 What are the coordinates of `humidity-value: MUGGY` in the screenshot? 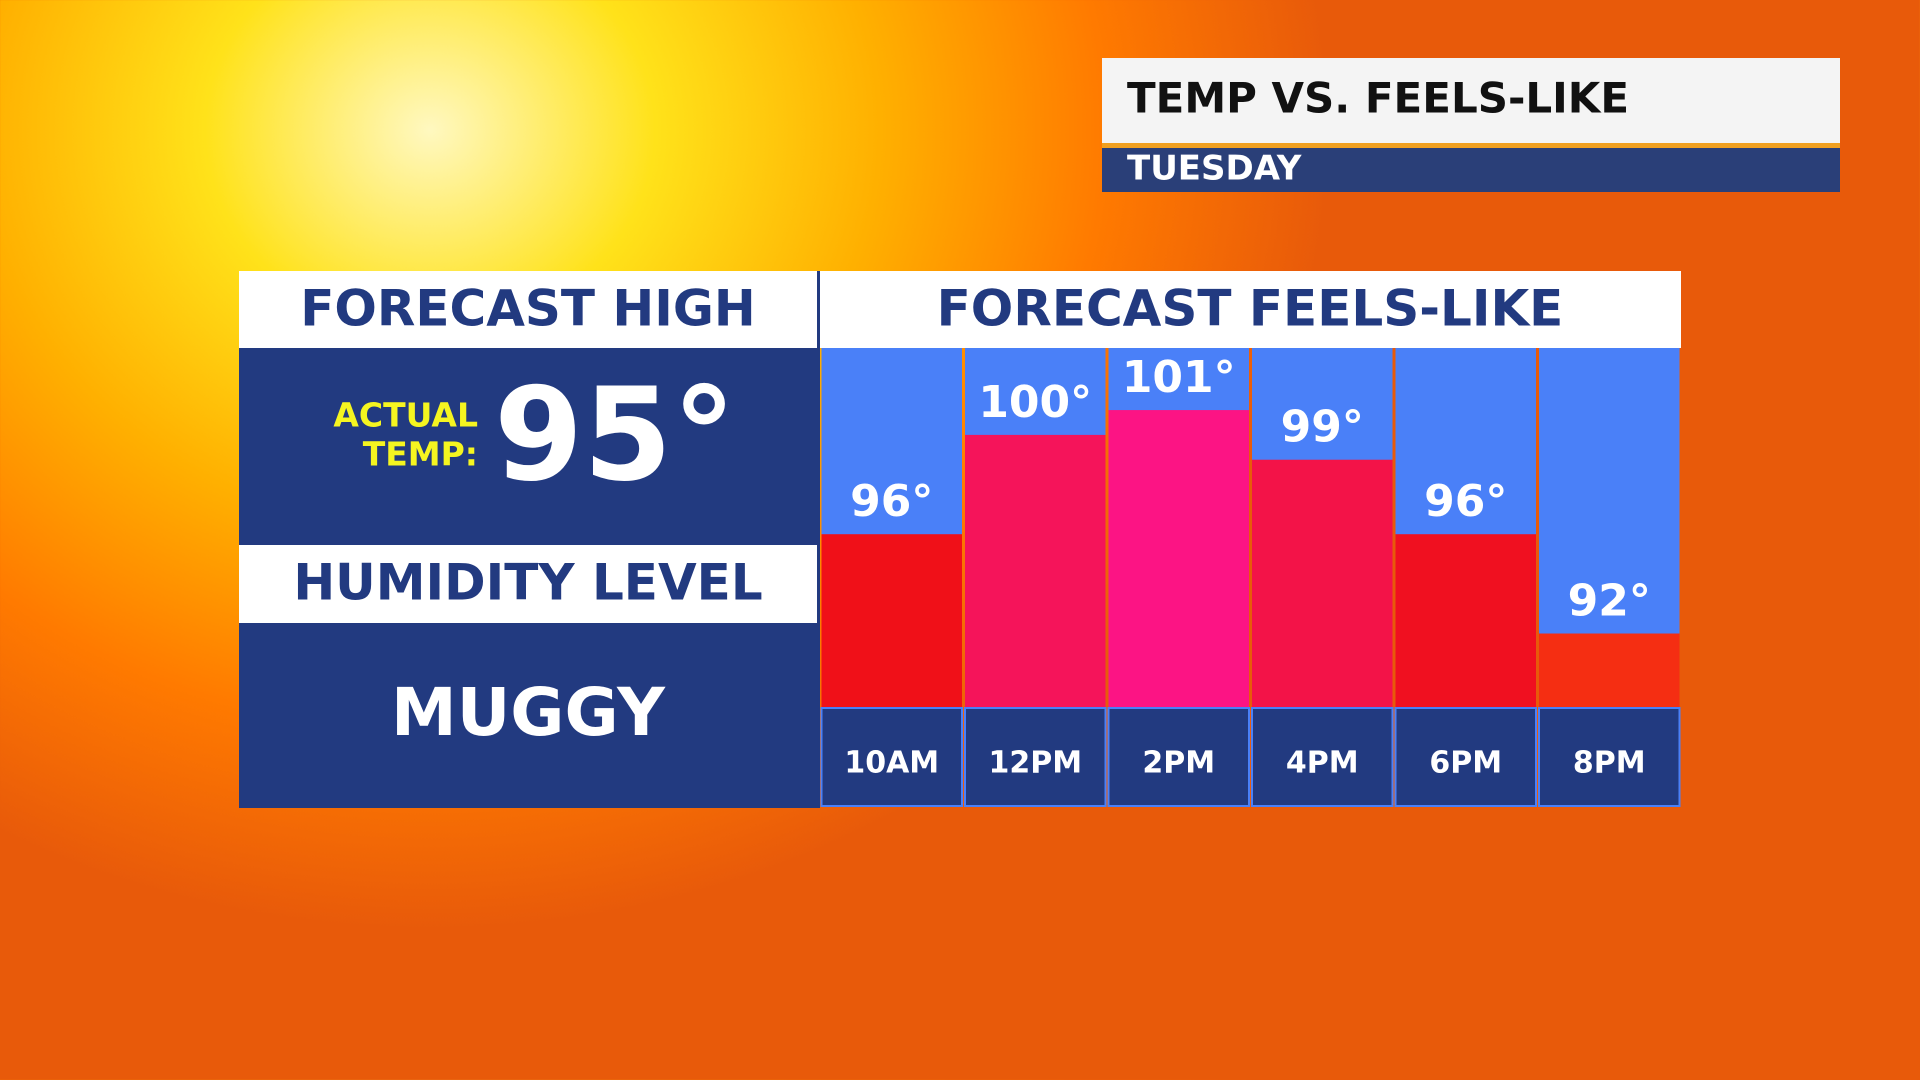 It's located at (528, 712).